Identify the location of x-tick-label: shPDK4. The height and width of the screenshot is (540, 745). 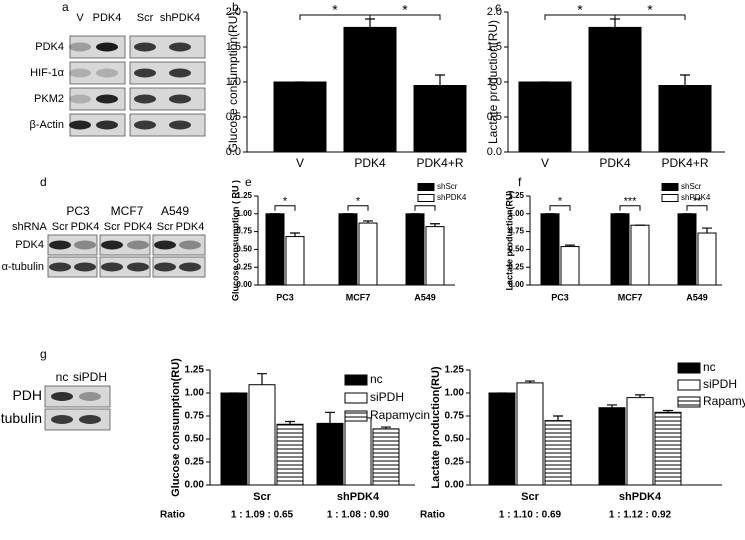
(358, 497).